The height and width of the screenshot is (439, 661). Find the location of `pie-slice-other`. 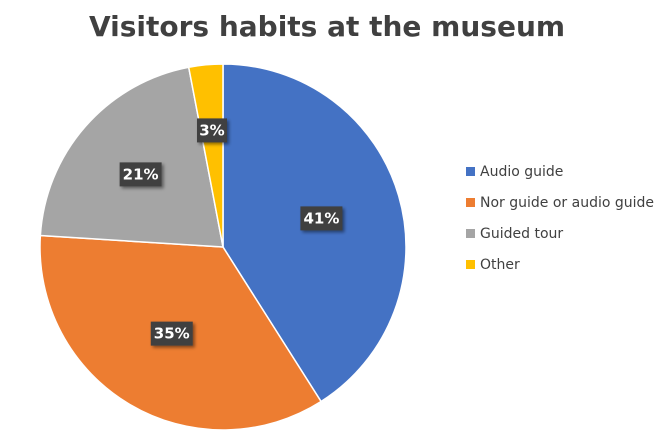

pie-slice-other is located at coordinates (205, 155).